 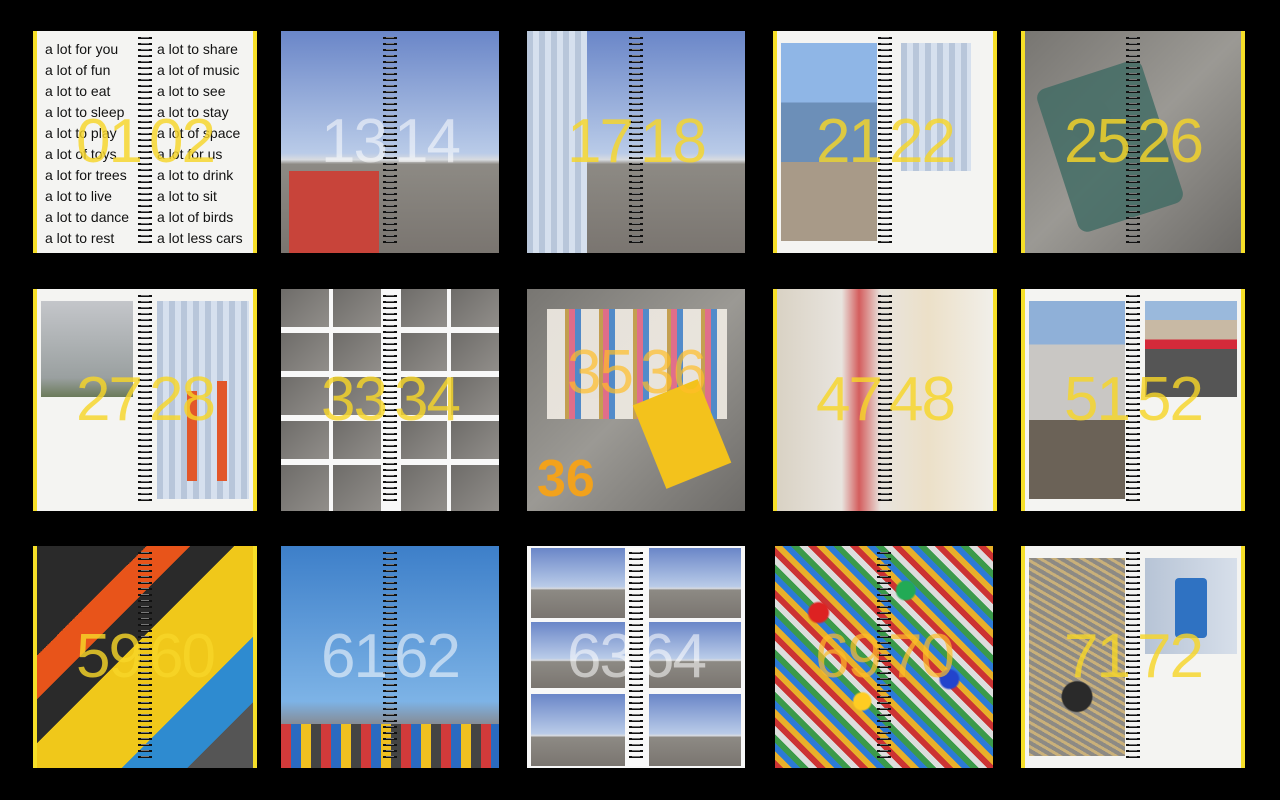 I want to click on page-number-left: 71, so click(x=1097, y=656).